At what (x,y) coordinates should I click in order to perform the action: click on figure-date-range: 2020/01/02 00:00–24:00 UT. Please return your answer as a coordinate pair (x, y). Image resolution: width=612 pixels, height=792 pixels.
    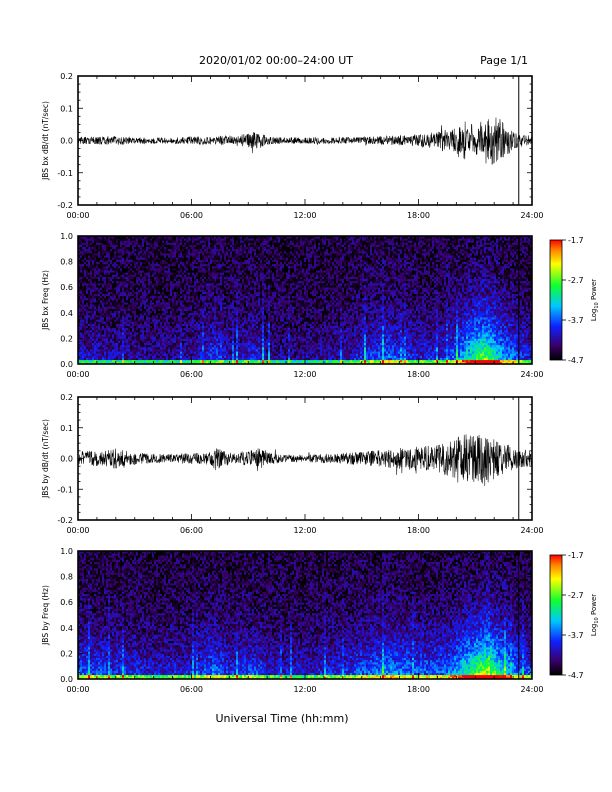
    Looking at the image, I should click on (276, 60).